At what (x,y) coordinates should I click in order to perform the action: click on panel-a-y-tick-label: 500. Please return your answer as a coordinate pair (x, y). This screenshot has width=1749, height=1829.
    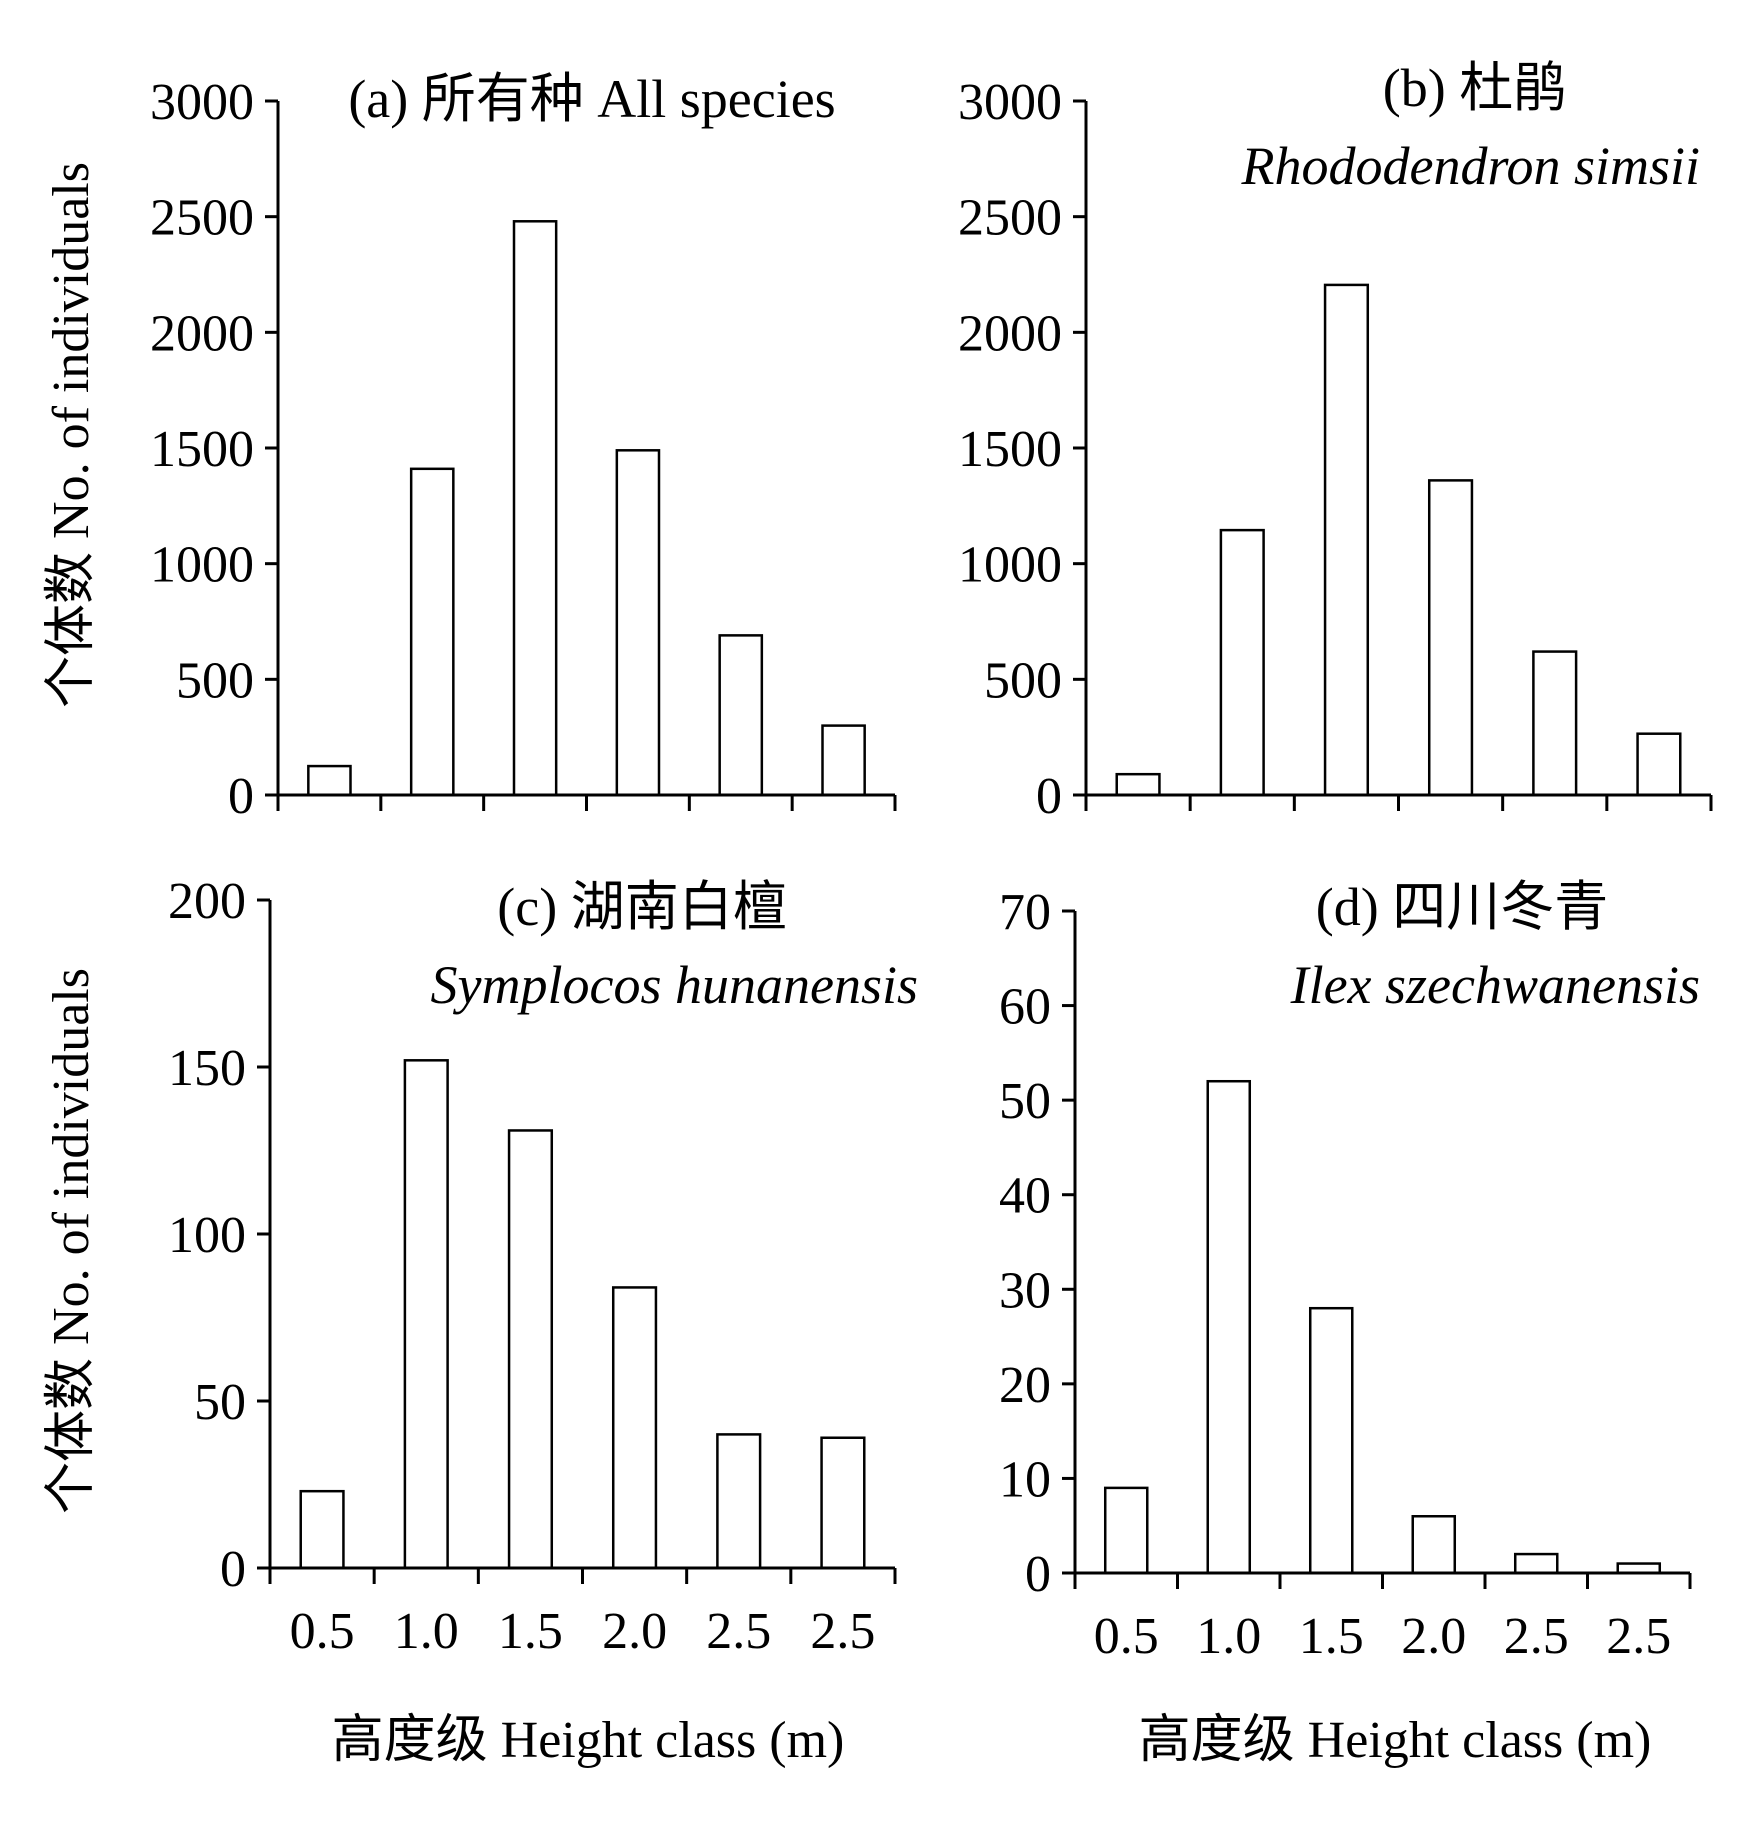
    Looking at the image, I should click on (215, 680).